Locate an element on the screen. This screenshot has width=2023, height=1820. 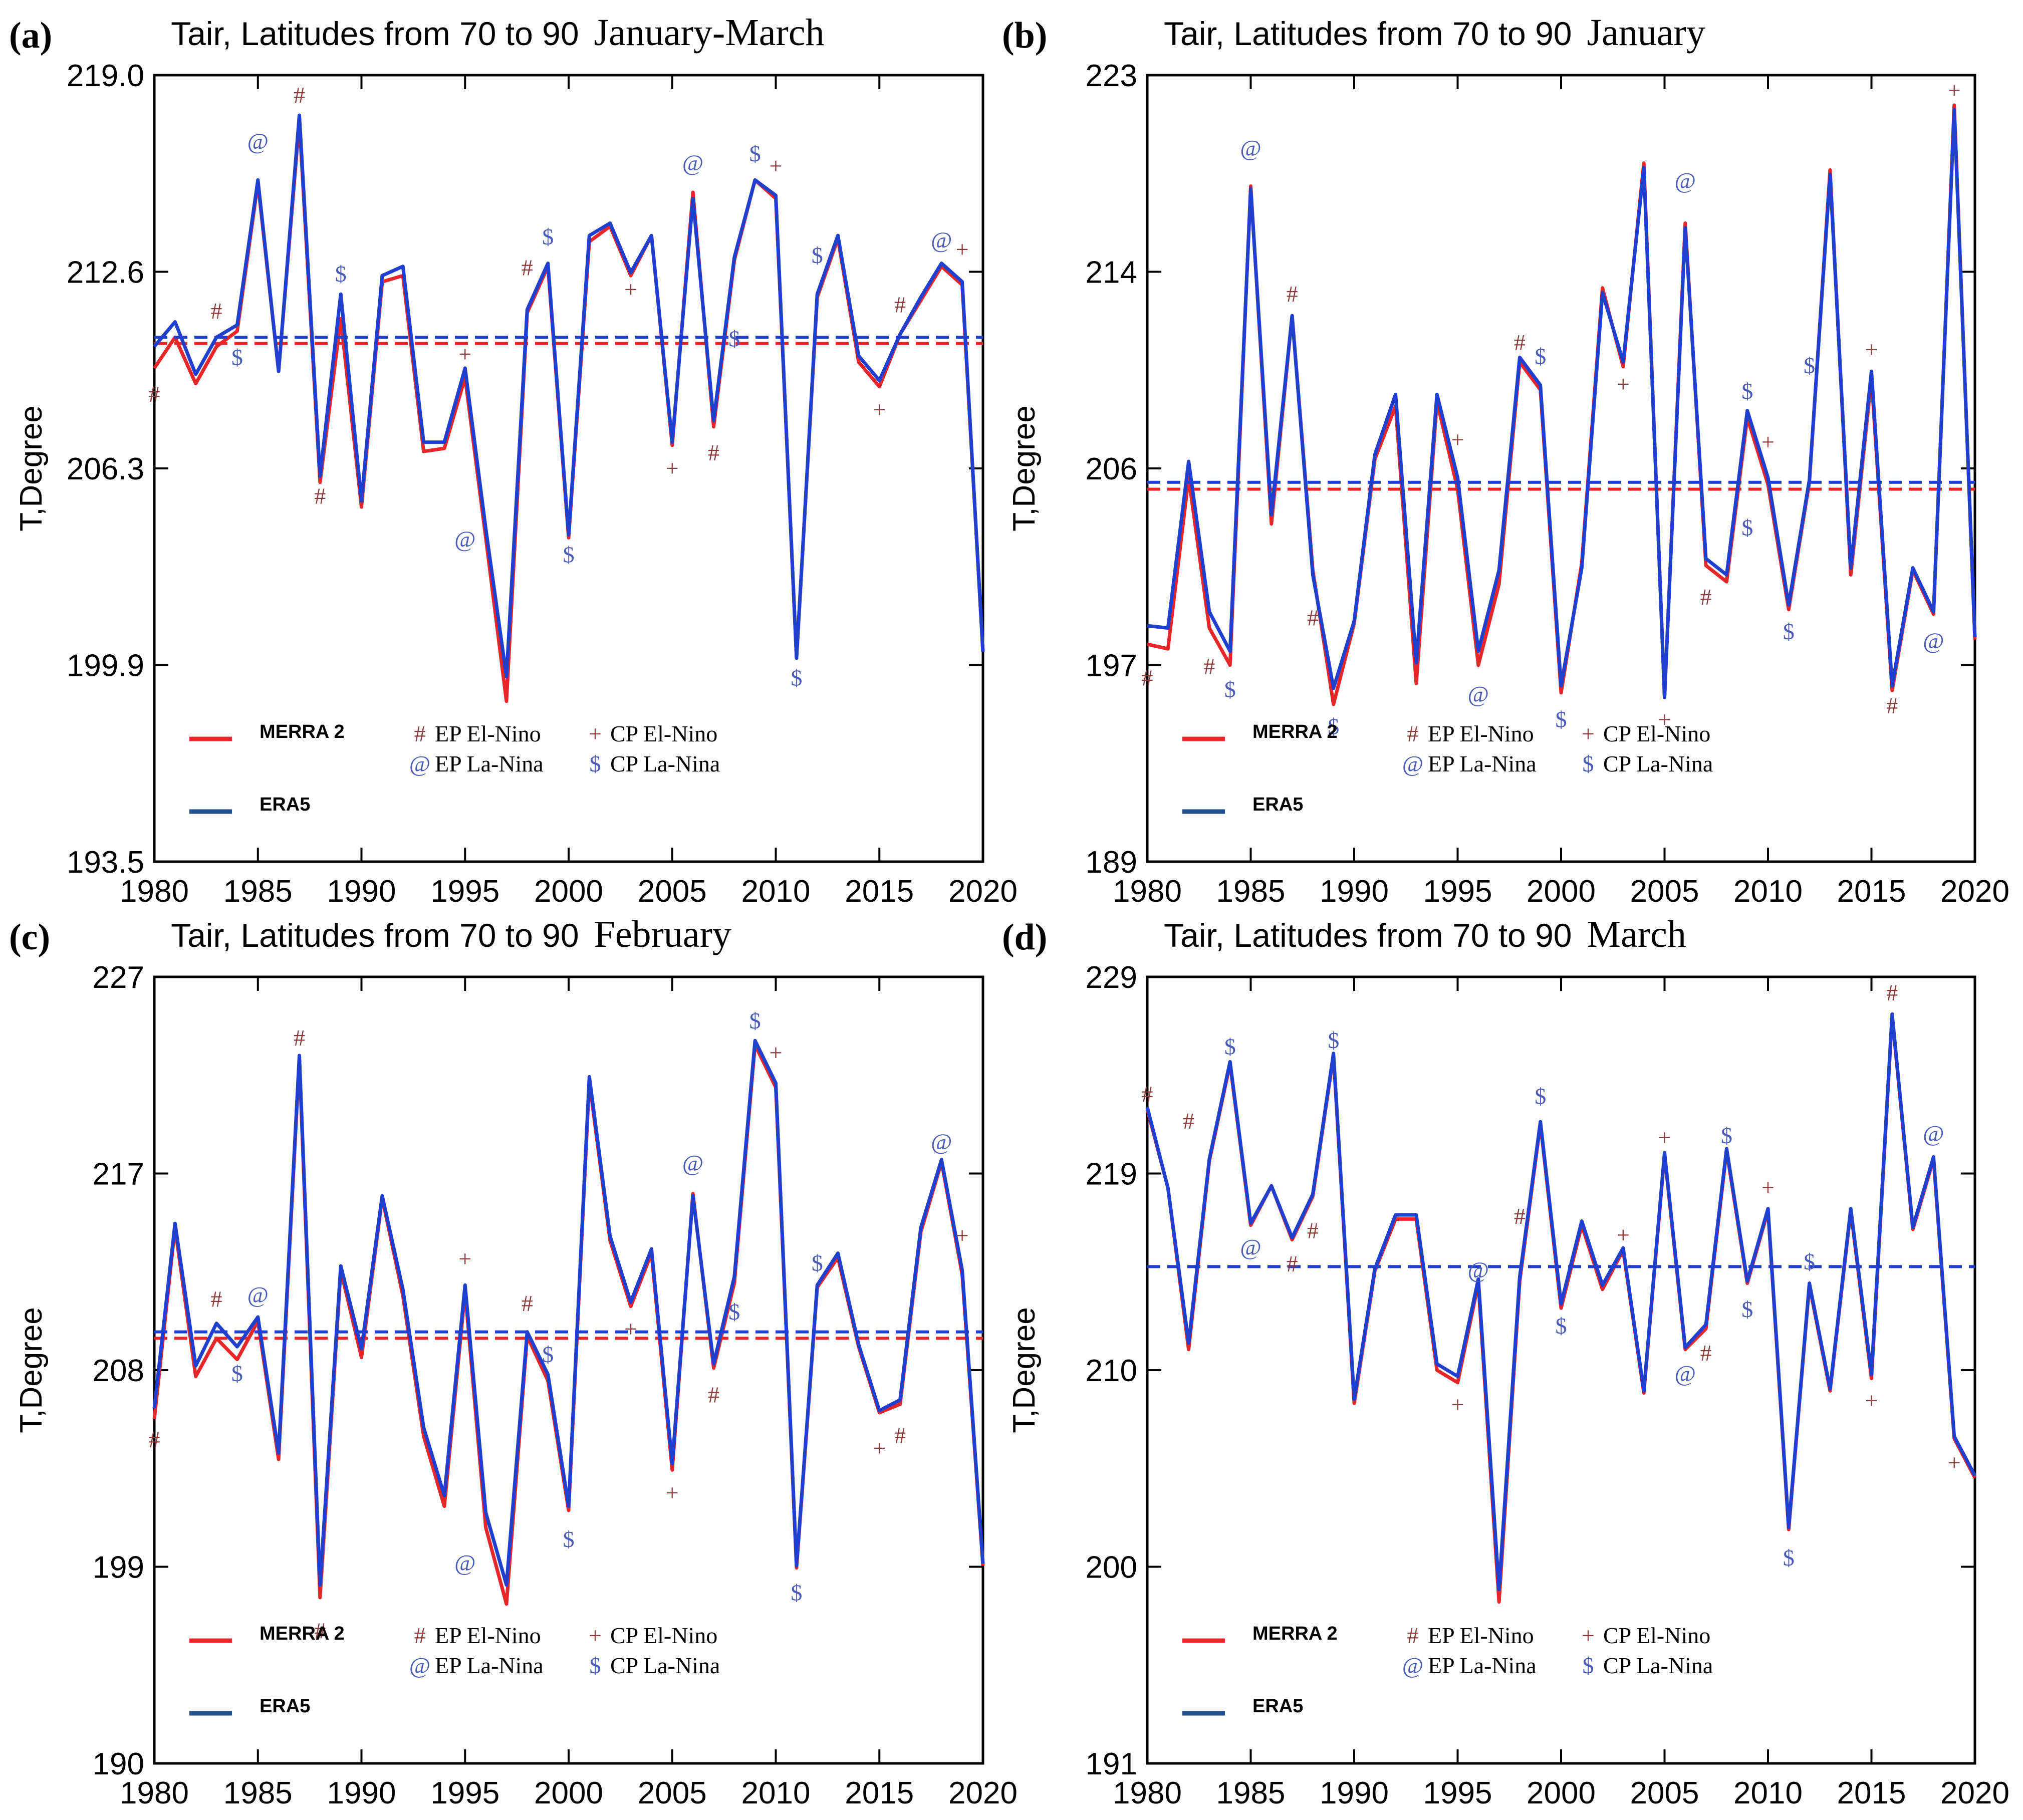
y-tick-label: 208 is located at coordinates (118, 1371).